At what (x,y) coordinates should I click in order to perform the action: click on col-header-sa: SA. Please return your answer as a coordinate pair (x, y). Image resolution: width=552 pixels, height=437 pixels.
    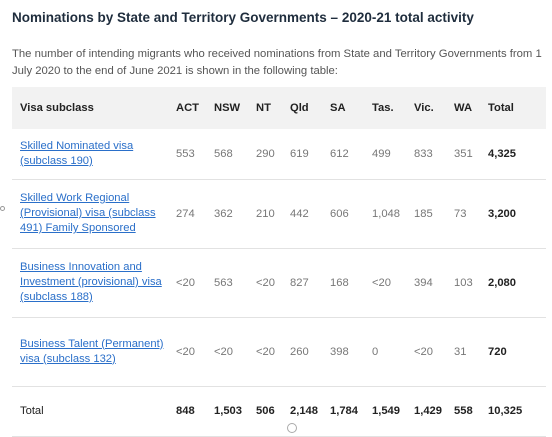
    Looking at the image, I should click on (338, 108).